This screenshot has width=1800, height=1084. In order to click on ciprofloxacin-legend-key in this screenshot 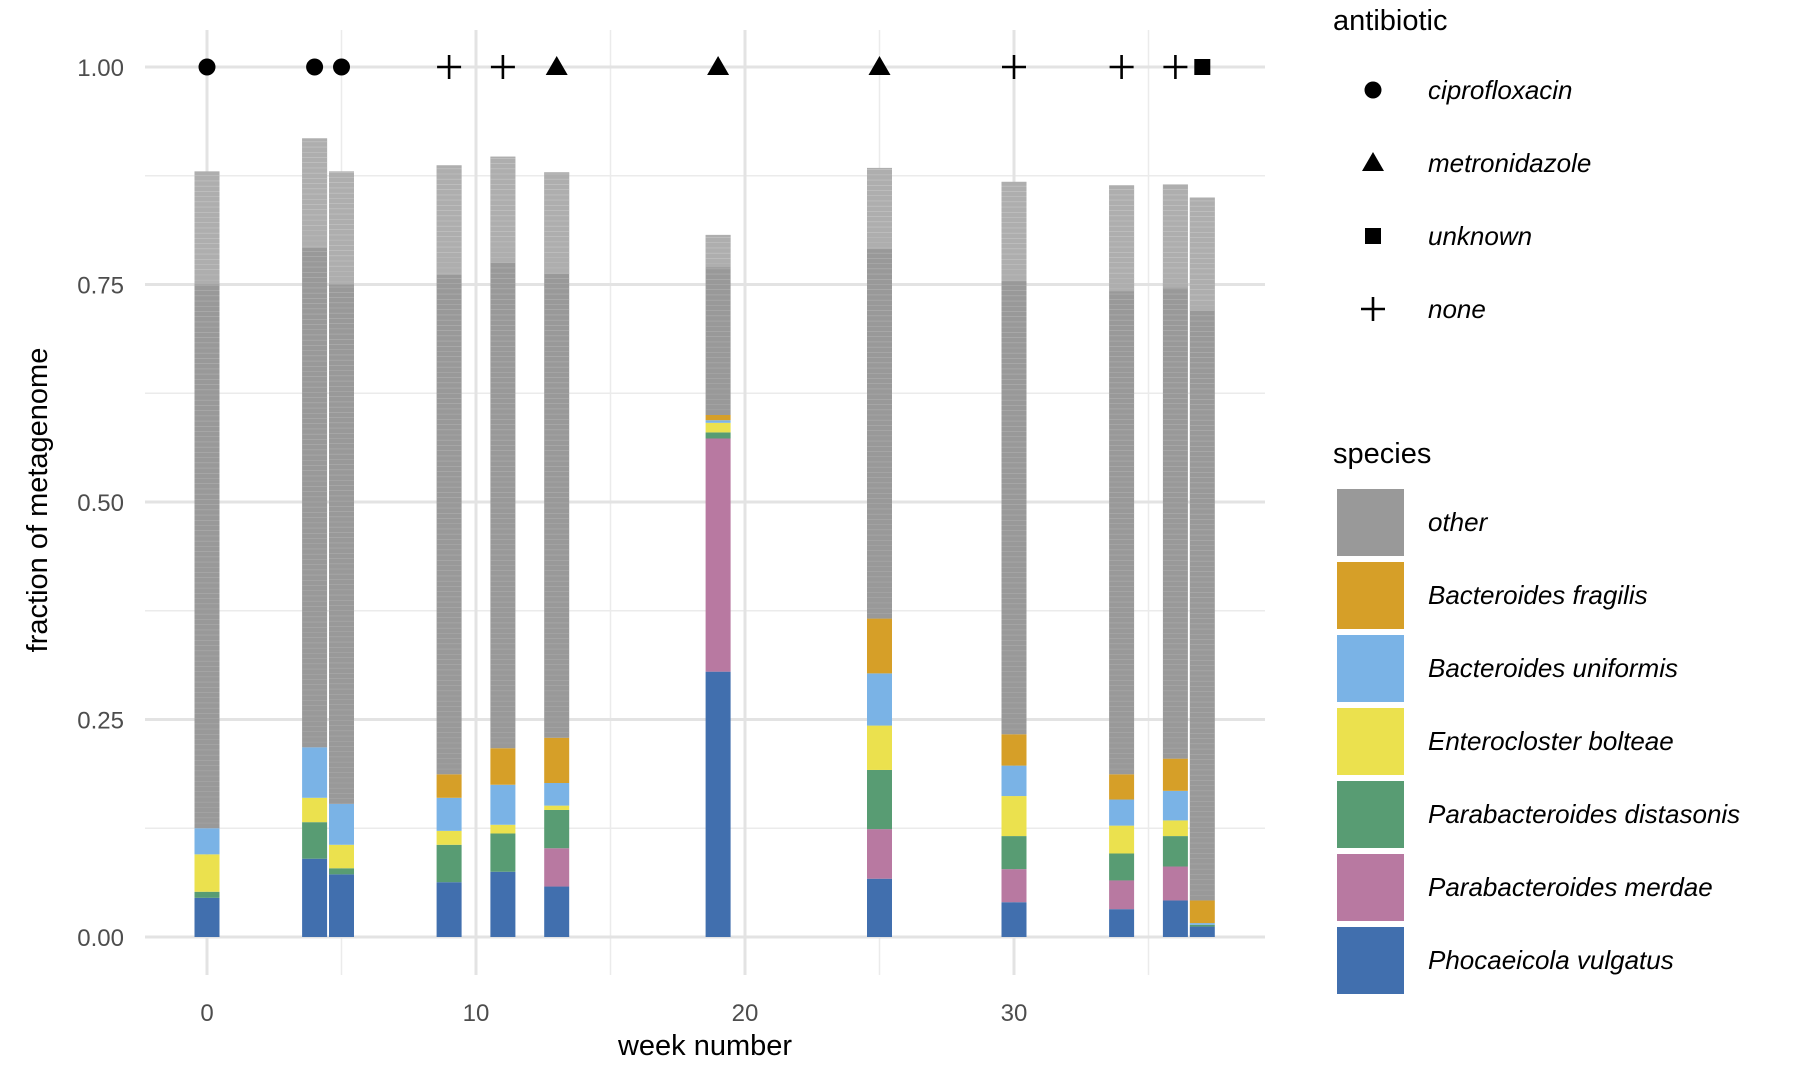, I will do `click(1373, 90)`.